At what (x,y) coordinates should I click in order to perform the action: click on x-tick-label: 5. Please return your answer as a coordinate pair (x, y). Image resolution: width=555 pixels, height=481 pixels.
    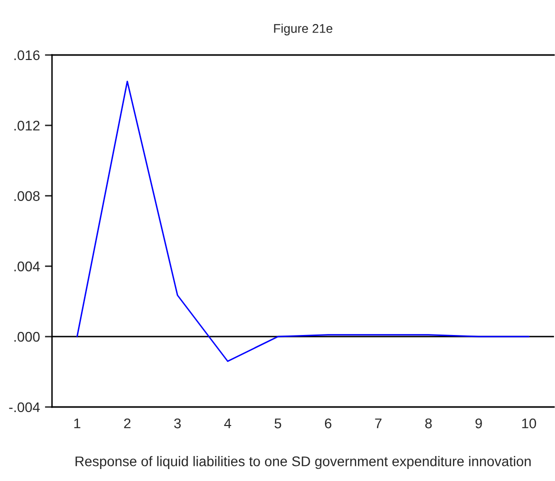
    Looking at the image, I should click on (278, 423).